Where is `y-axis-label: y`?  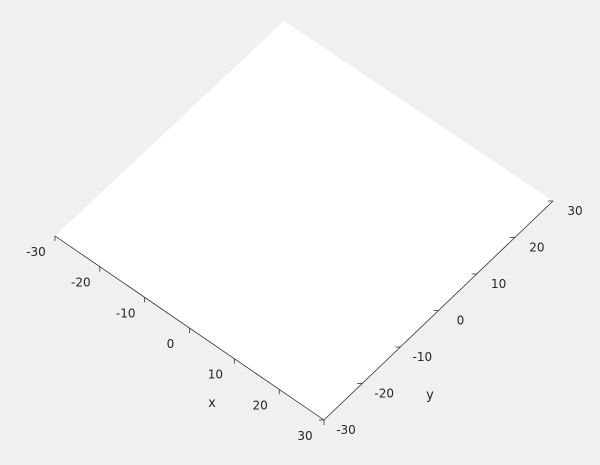 y-axis-label: y is located at coordinates (430, 395).